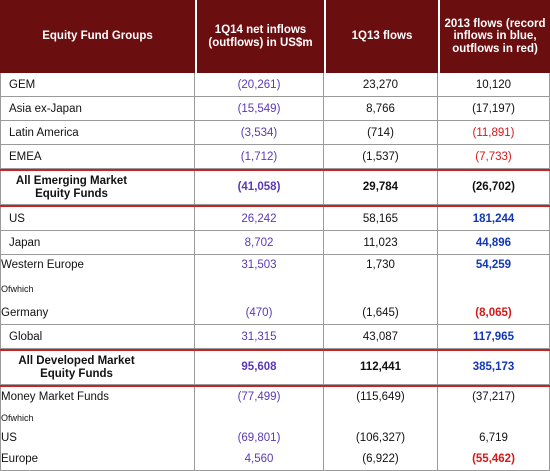  What do you see at coordinates (259, 36) in the screenshot?
I see `header-1q14-flows: 1Q14 net inflows (outflows) in US$m` at bounding box center [259, 36].